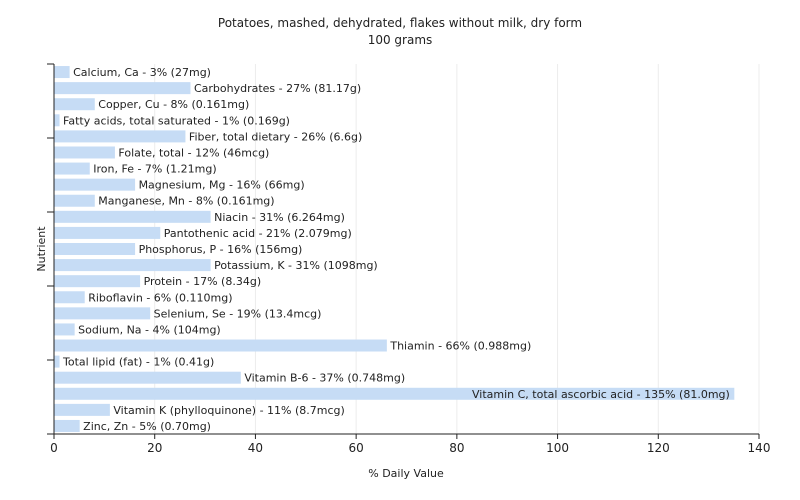 The width and height of the screenshot is (800, 500). I want to click on bar-label: Calcium, Ca - 3% (27mg), so click(142, 72).